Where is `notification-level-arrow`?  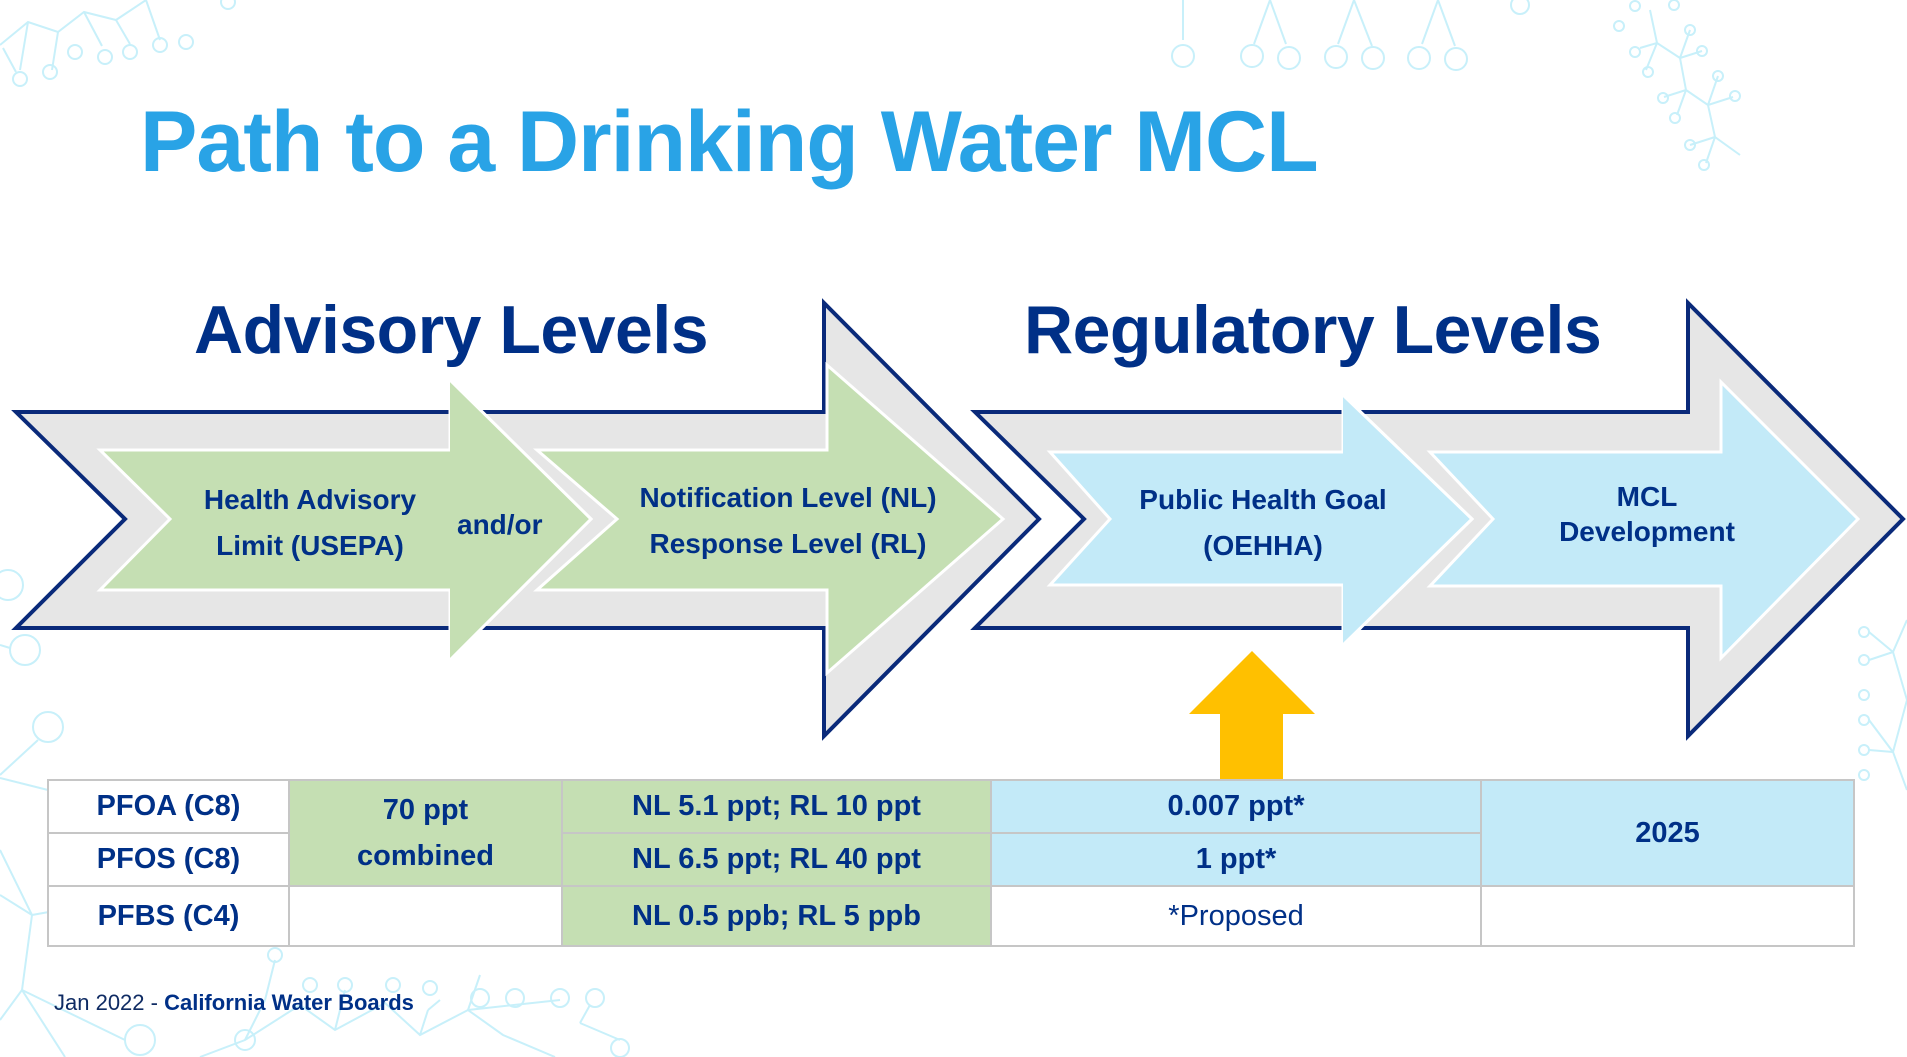
notification-level-arrow is located at coordinates (769, 519).